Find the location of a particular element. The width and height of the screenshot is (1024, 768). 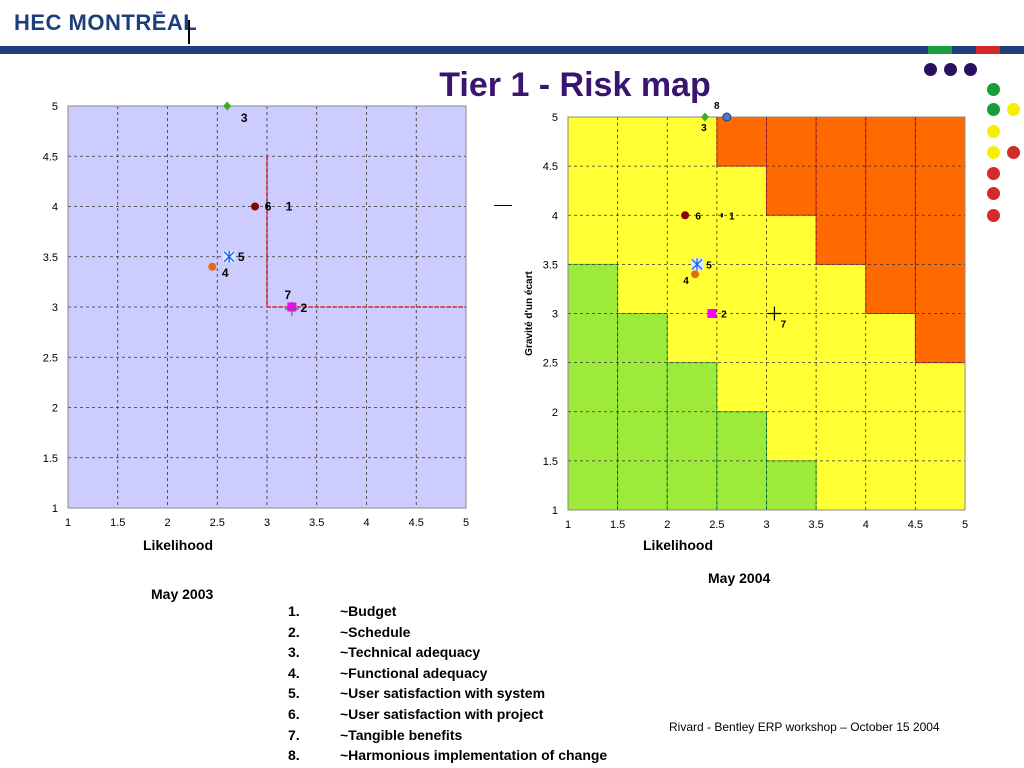

list-item-number: 8. is located at coordinates (294, 755).